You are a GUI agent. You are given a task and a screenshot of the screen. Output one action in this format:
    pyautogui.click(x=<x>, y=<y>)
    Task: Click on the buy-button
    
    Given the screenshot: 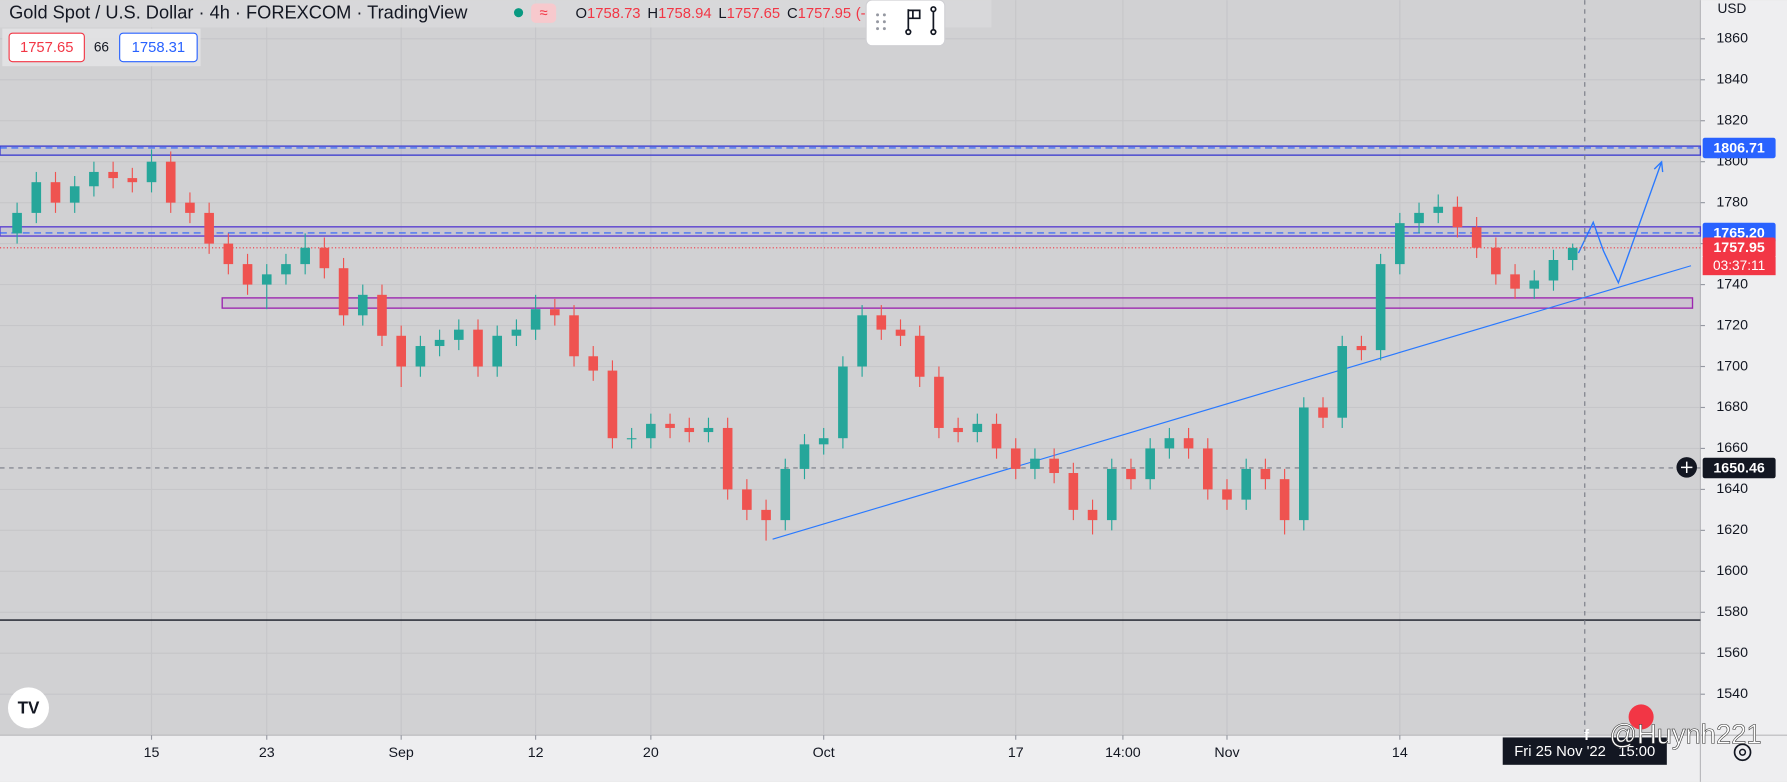 What is the action you would take?
    pyautogui.click(x=158, y=47)
    